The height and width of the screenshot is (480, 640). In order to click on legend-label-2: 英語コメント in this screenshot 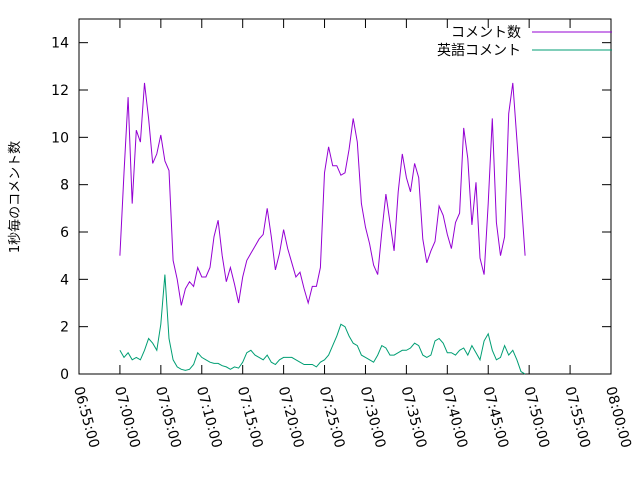, I will do `click(479, 50)`.